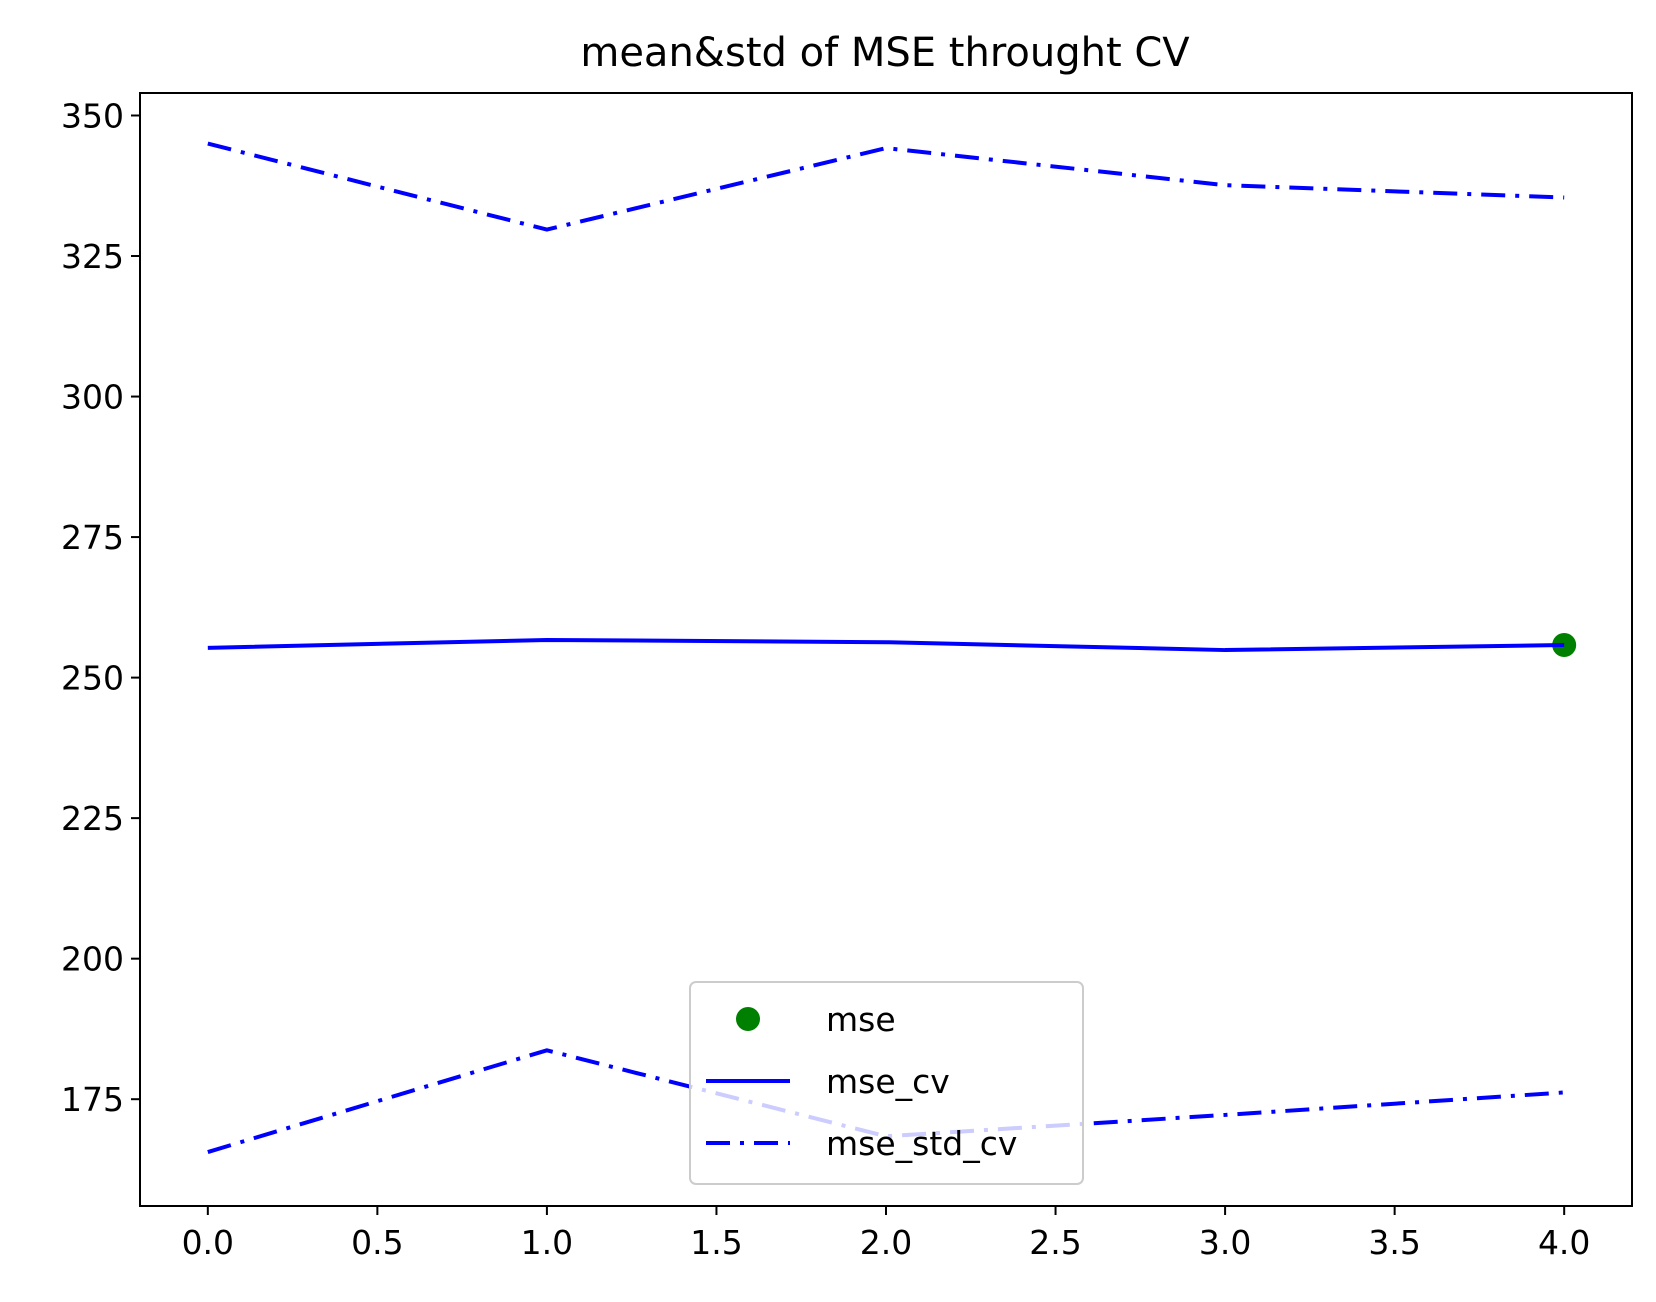  What do you see at coordinates (377, 1242) in the screenshot?
I see `x-tick-label: 0.5` at bounding box center [377, 1242].